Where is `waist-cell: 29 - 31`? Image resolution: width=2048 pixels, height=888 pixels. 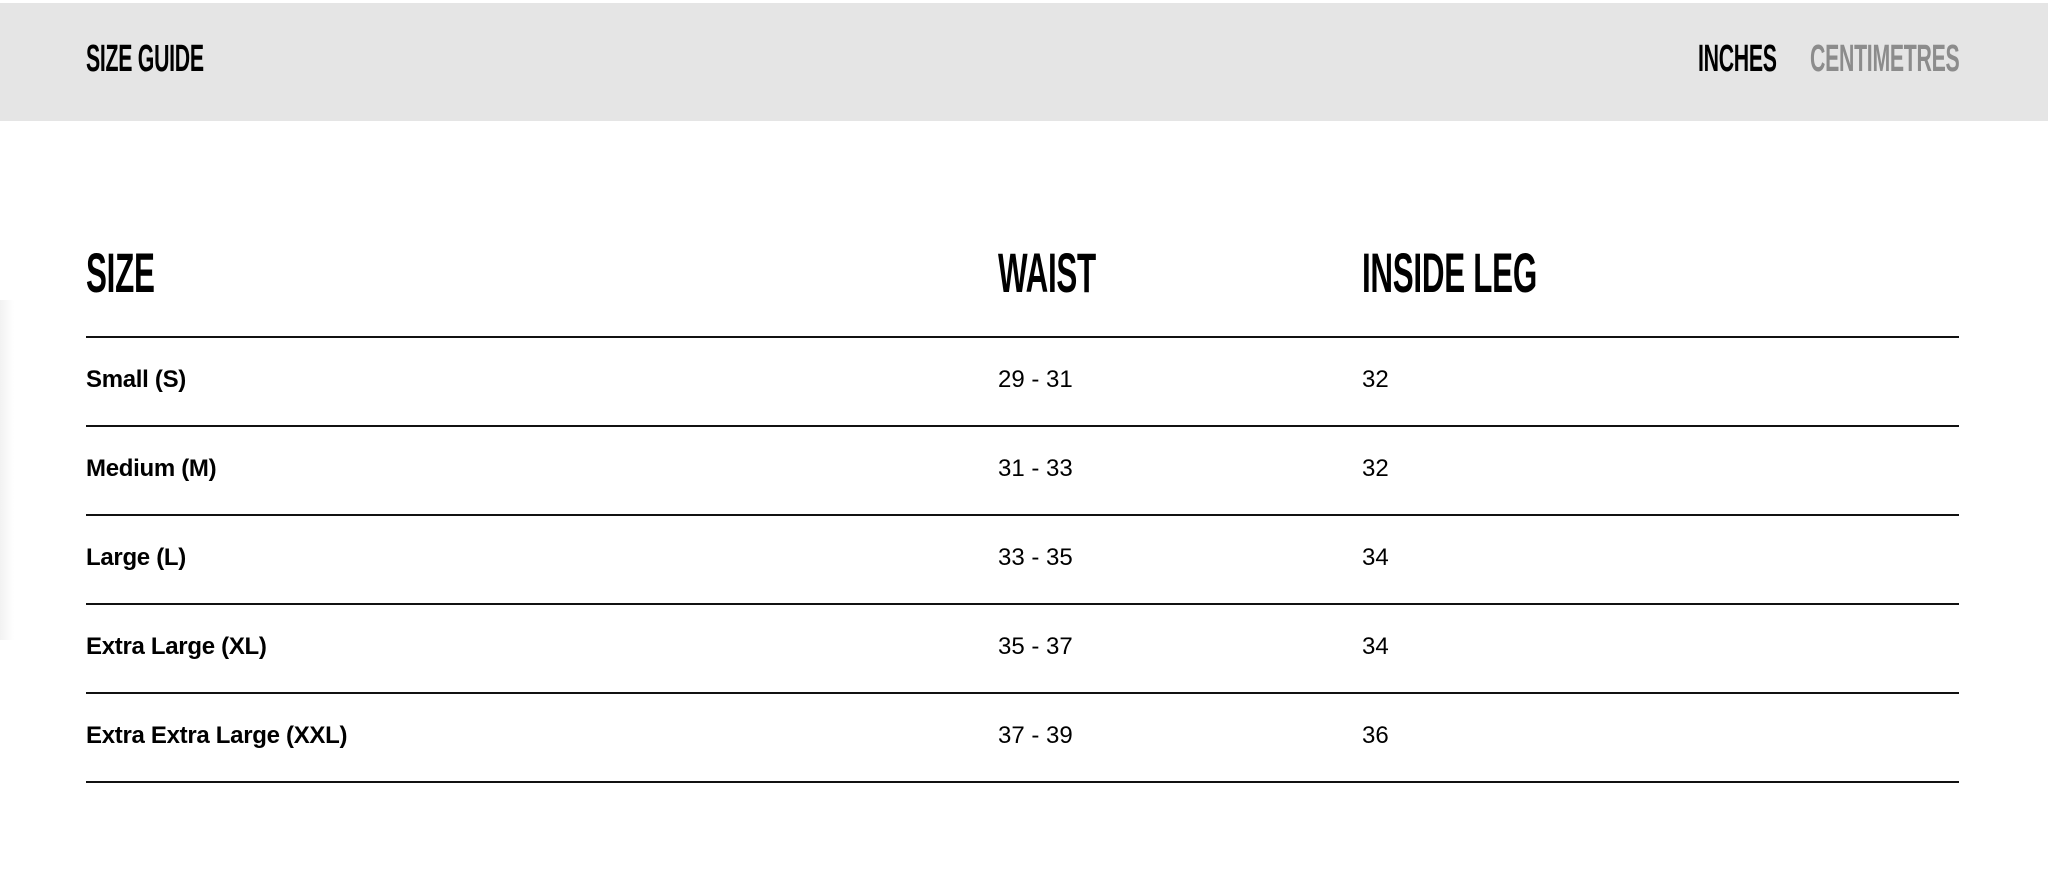
waist-cell: 29 - 31 is located at coordinates (1035, 379).